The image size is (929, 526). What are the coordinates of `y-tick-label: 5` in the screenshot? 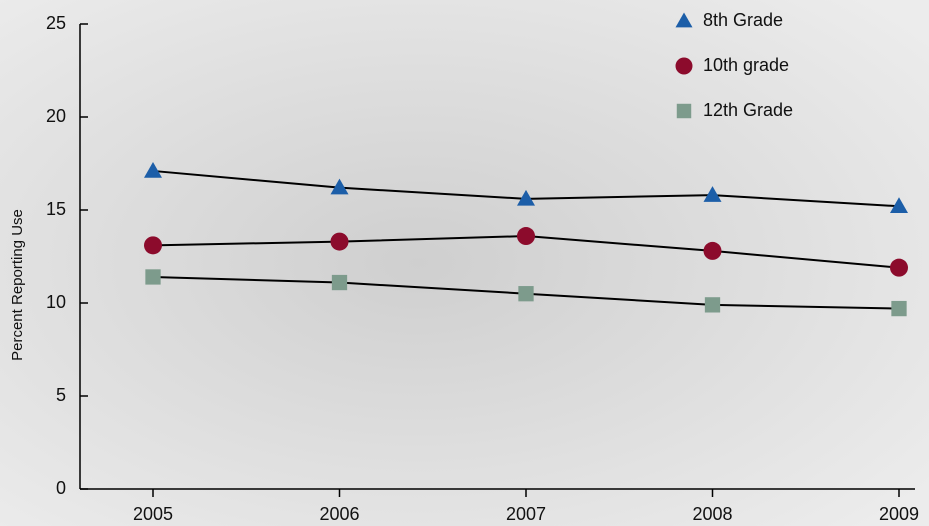 It's located at (61, 395).